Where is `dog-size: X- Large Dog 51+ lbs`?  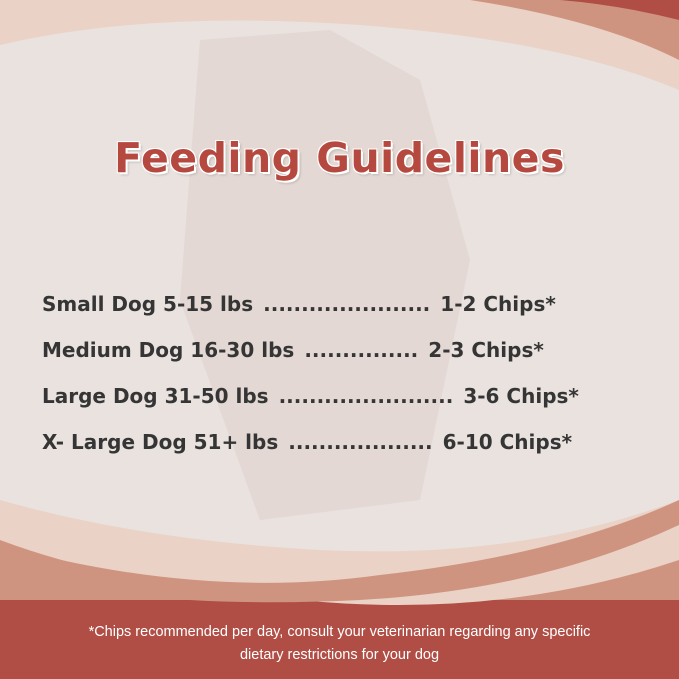 dog-size: X- Large Dog 51+ lbs is located at coordinates (160, 442).